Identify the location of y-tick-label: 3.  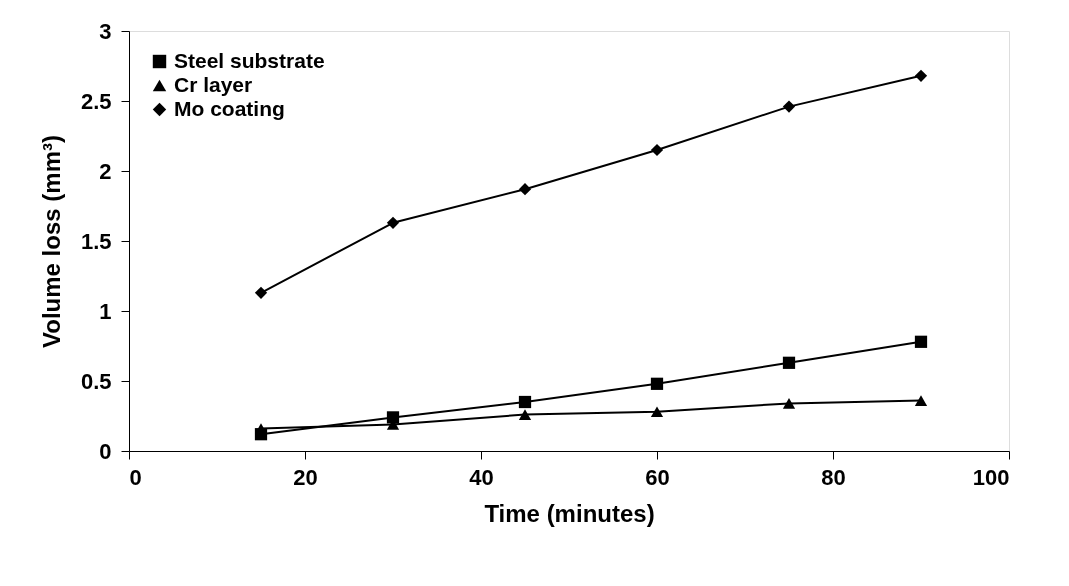
(105, 31).